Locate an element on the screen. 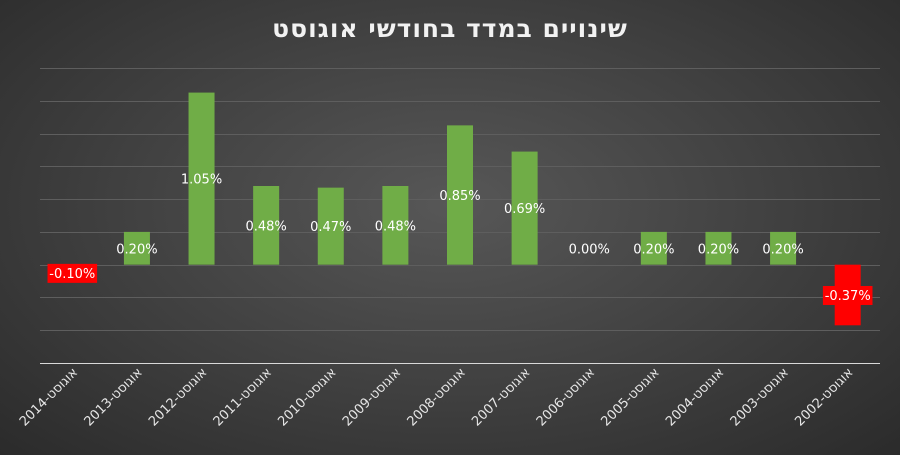 The height and width of the screenshot is (455, 900). x-tick-label: אוגוסט-2002 is located at coordinates (824, 397).